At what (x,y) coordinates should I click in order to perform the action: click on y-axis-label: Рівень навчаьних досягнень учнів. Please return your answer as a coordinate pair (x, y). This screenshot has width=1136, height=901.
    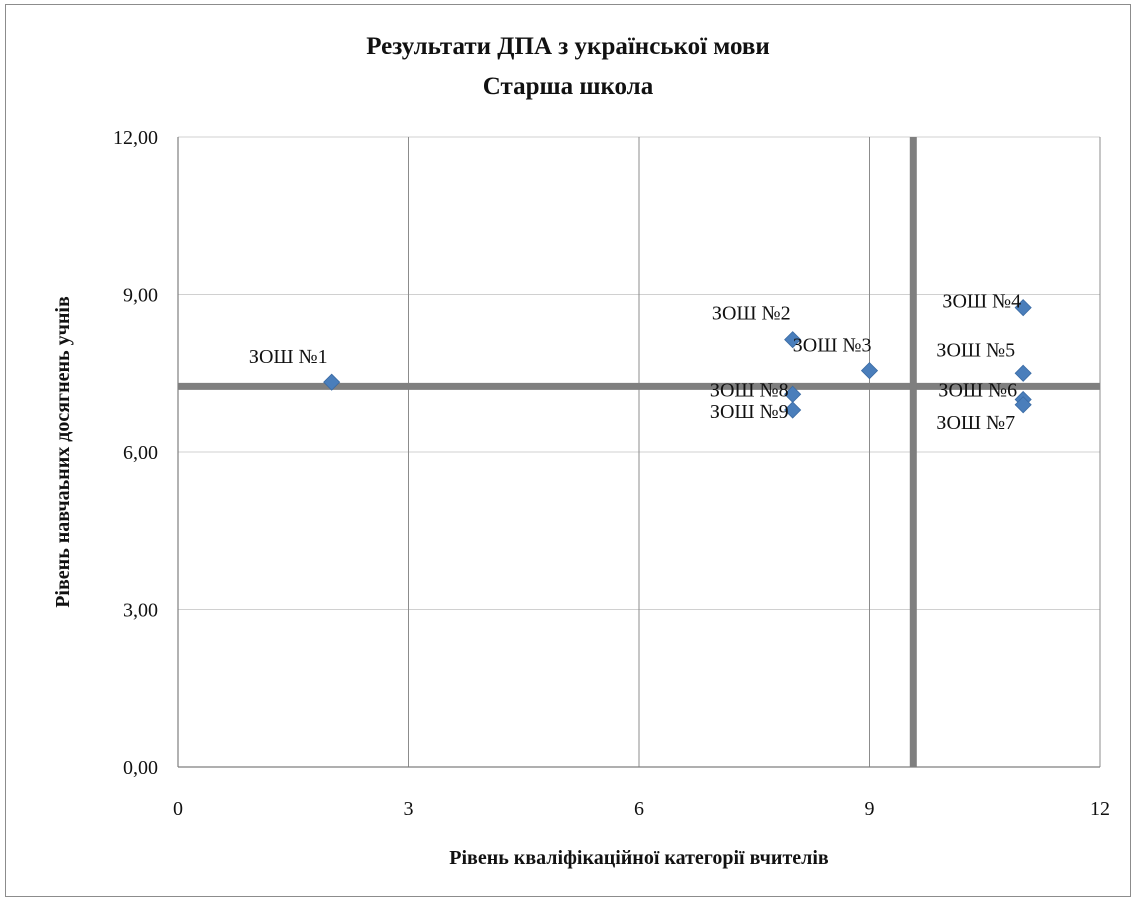
    Looking at the image, I should click on (63, 452).